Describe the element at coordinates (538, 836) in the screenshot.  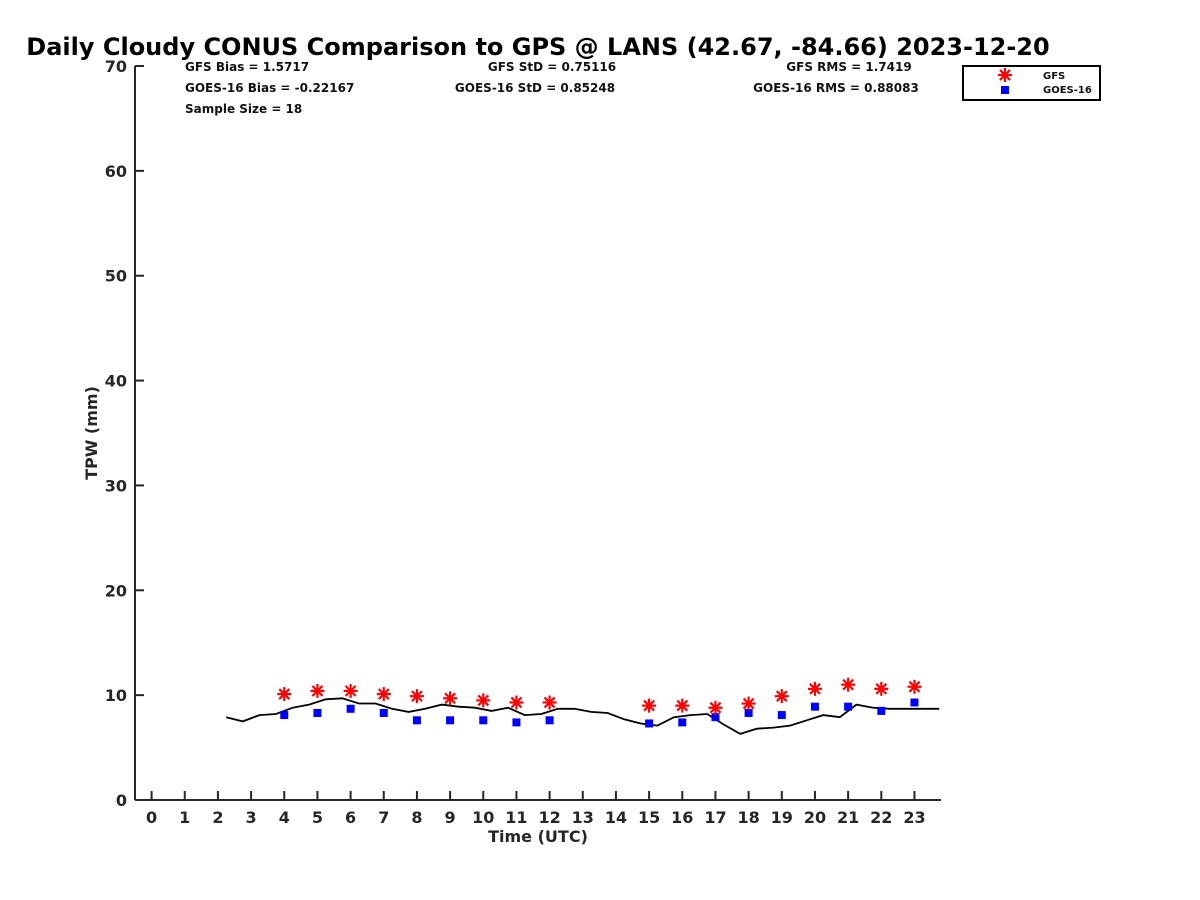
I see `x-axis-label: Time (UTC)` at that location.